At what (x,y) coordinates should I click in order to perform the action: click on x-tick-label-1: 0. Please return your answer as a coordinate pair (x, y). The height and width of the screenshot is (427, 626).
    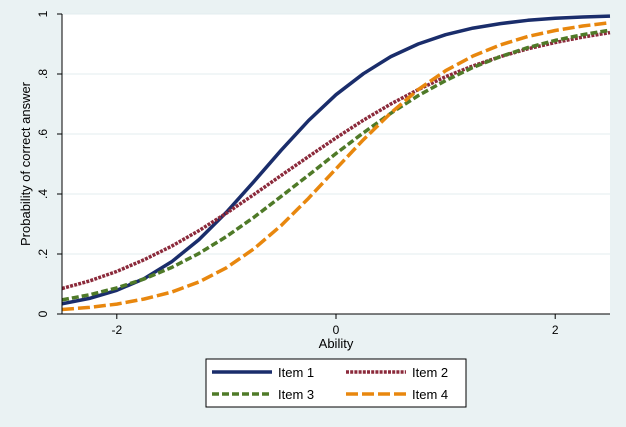
    Looking at the image, I should click on (336, 330).